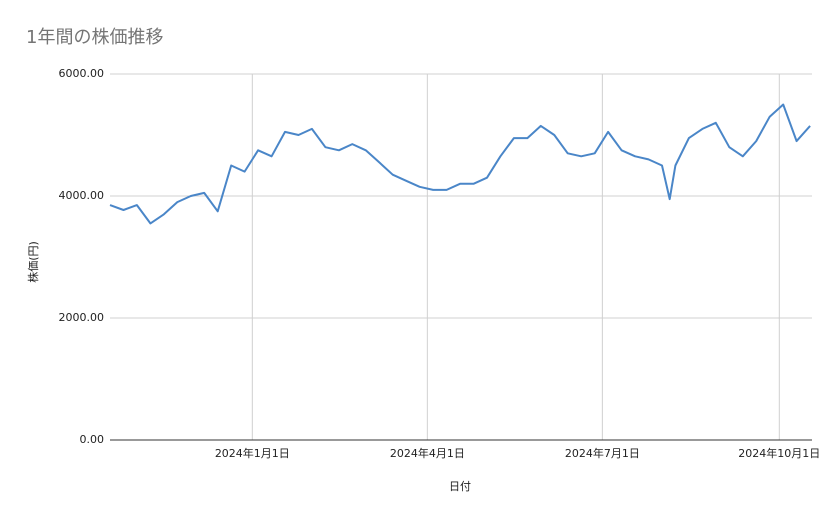 This screenshot has width=839, height=519. What do you see at coordinates (460, 486) in the screenshot?
I see `x-axis-label: 日付` at bounding box center [460, 486].